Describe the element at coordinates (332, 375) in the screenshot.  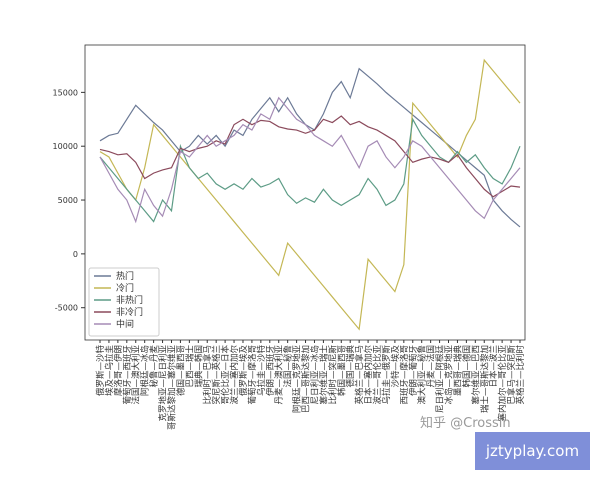
I see `x-tick-label: 比利时—突尼斯` at that location.